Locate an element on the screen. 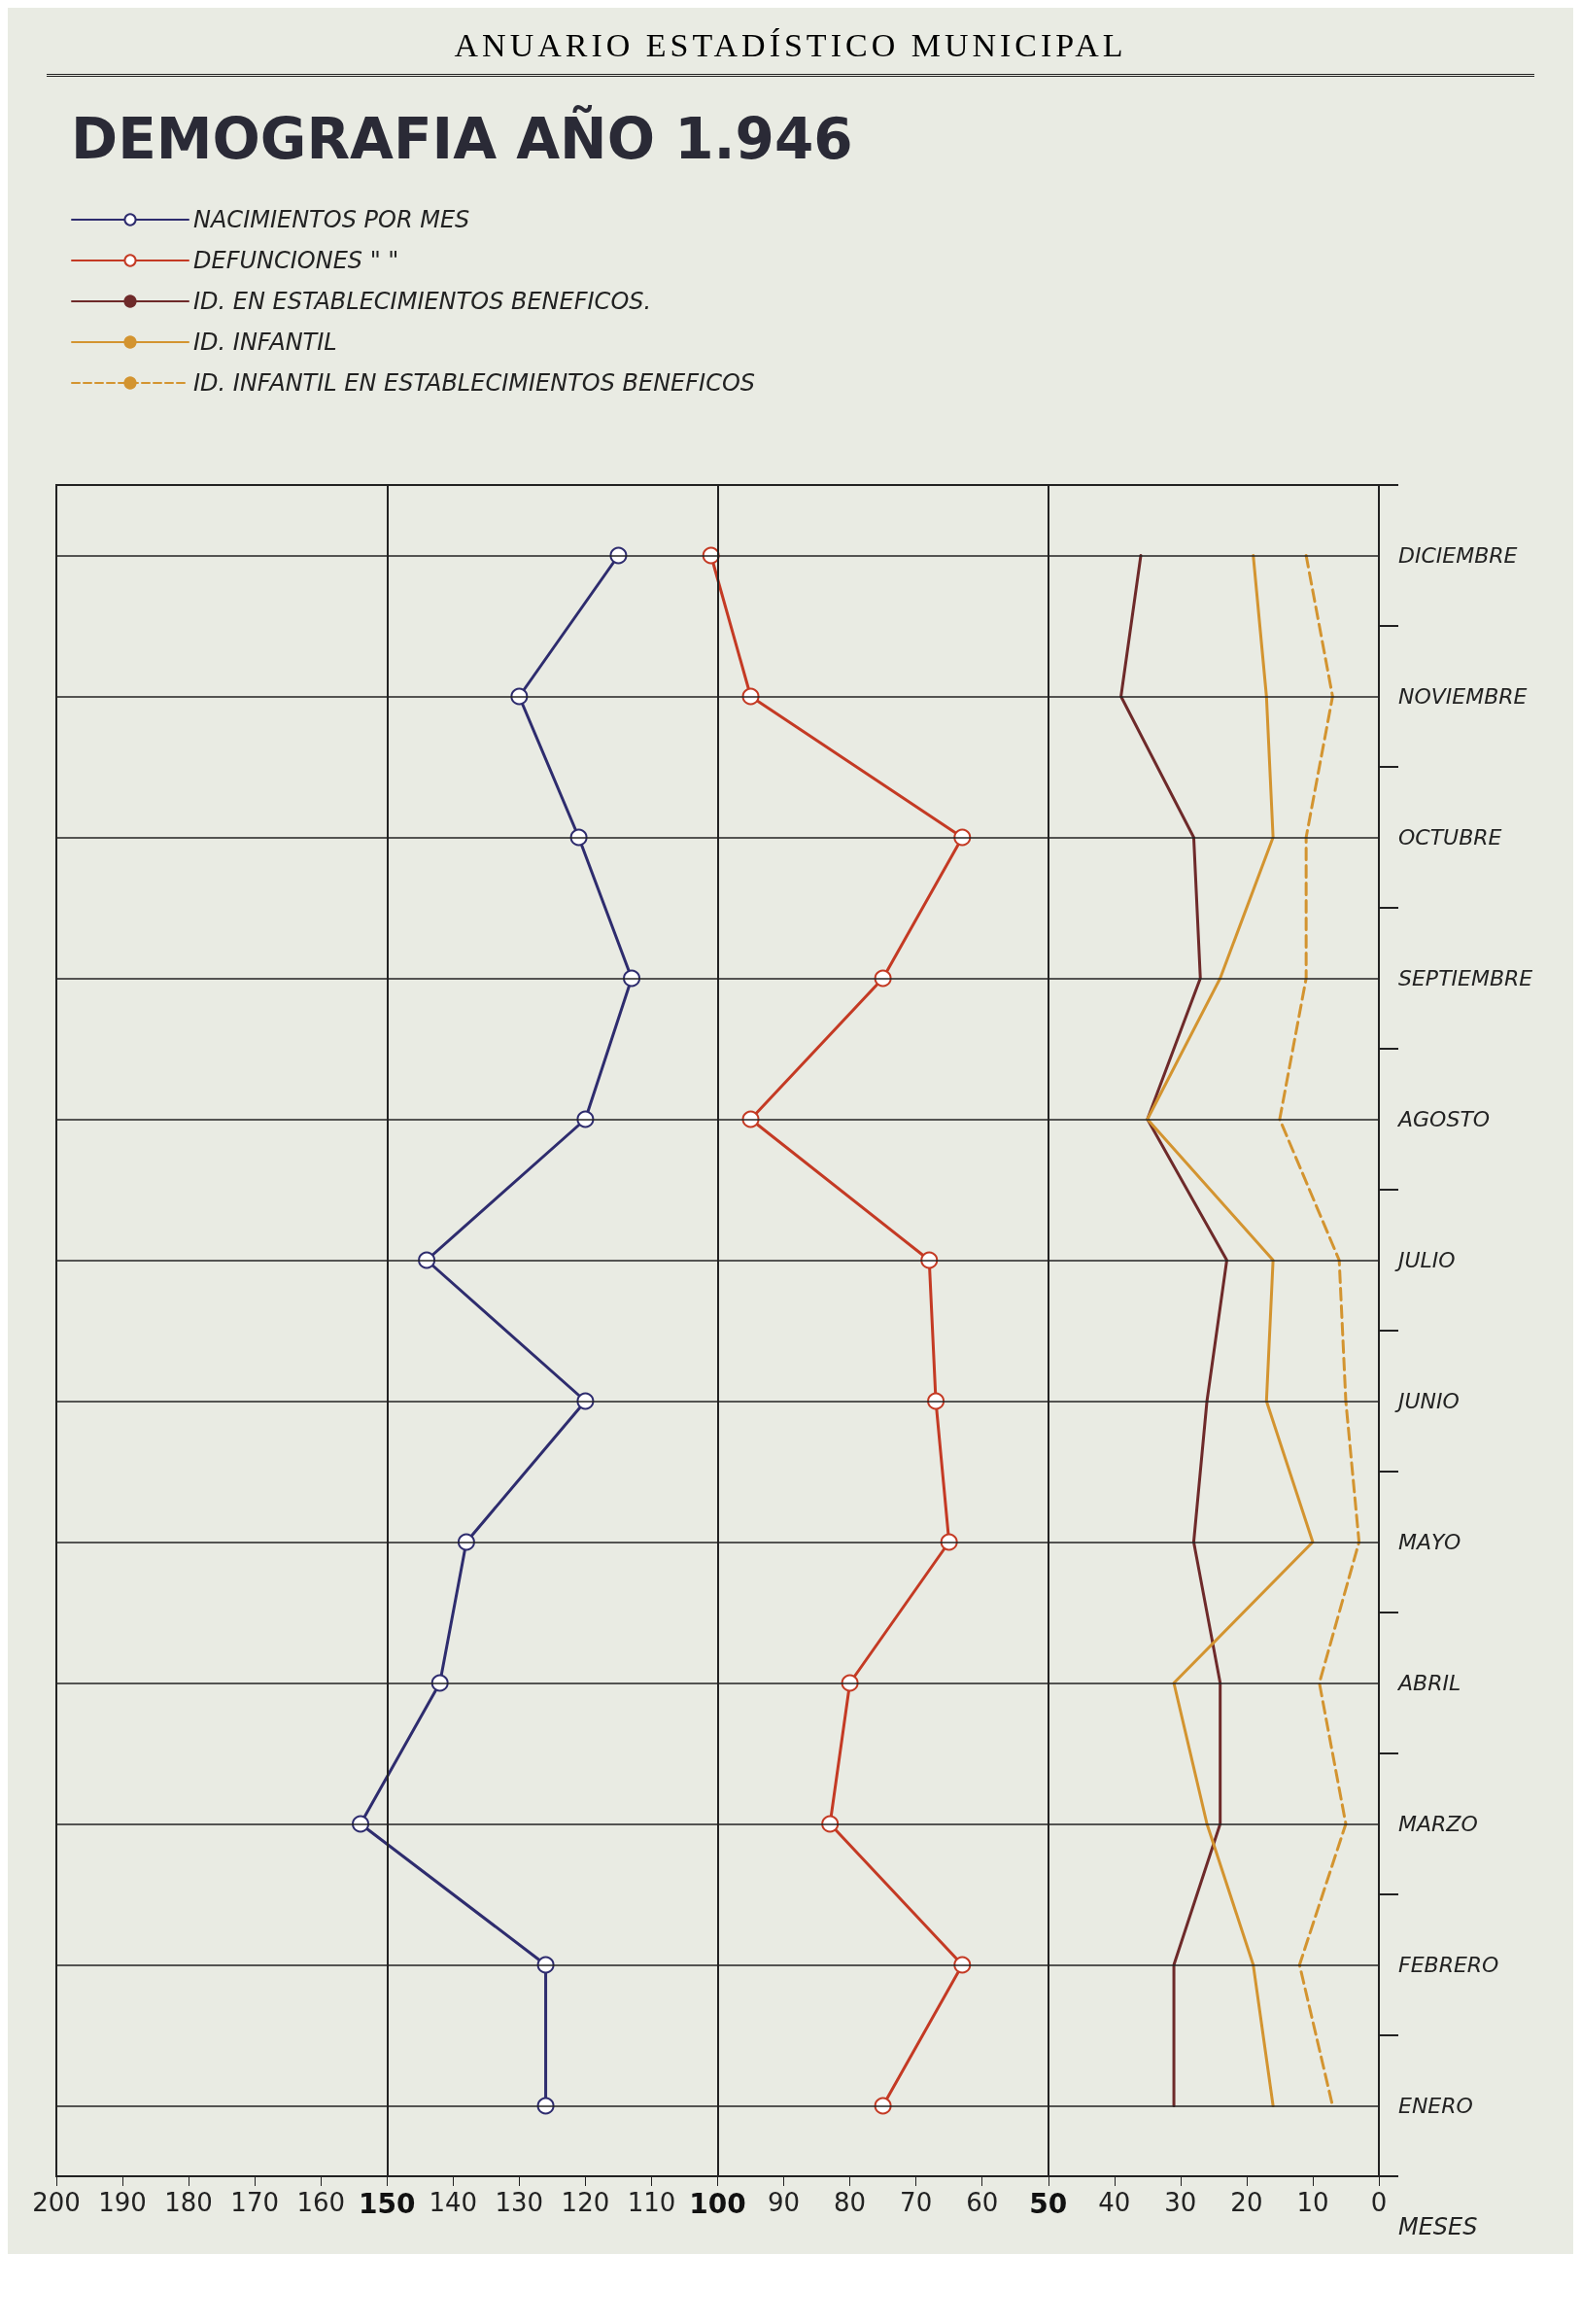 The width and height of the screenshot is (1581, 2324). x-tick-label: 80 is located at coordinates (850, 2202).